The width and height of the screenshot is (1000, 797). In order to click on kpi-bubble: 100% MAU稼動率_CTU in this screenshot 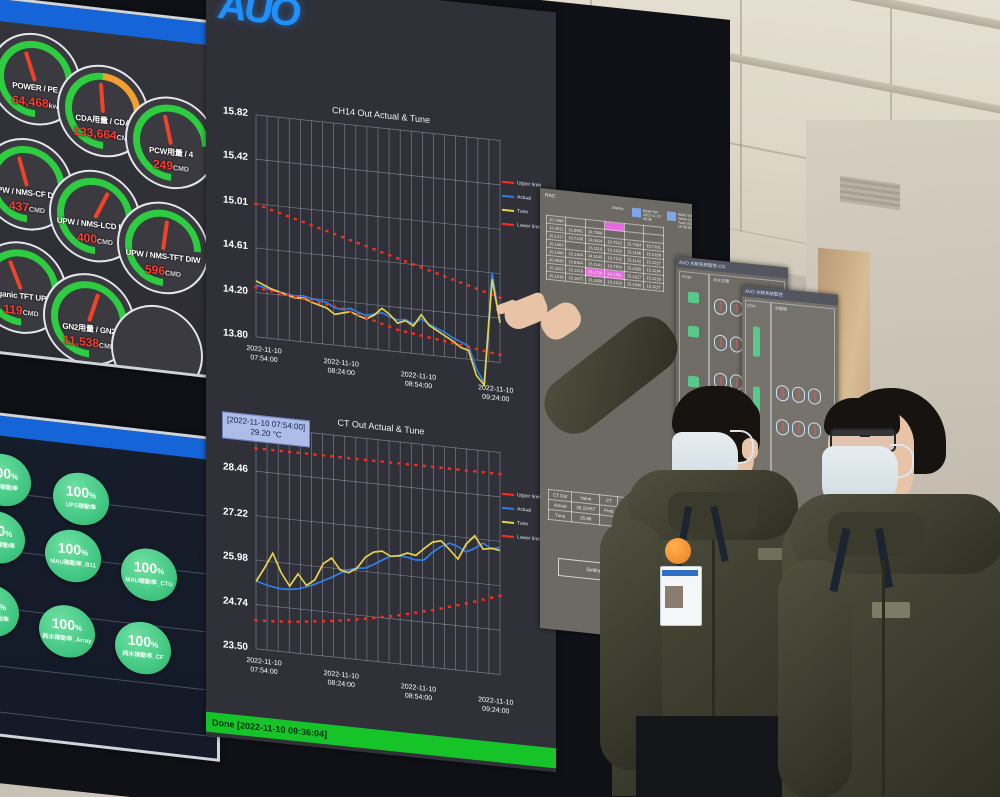, I will do `click(149, 574)`.